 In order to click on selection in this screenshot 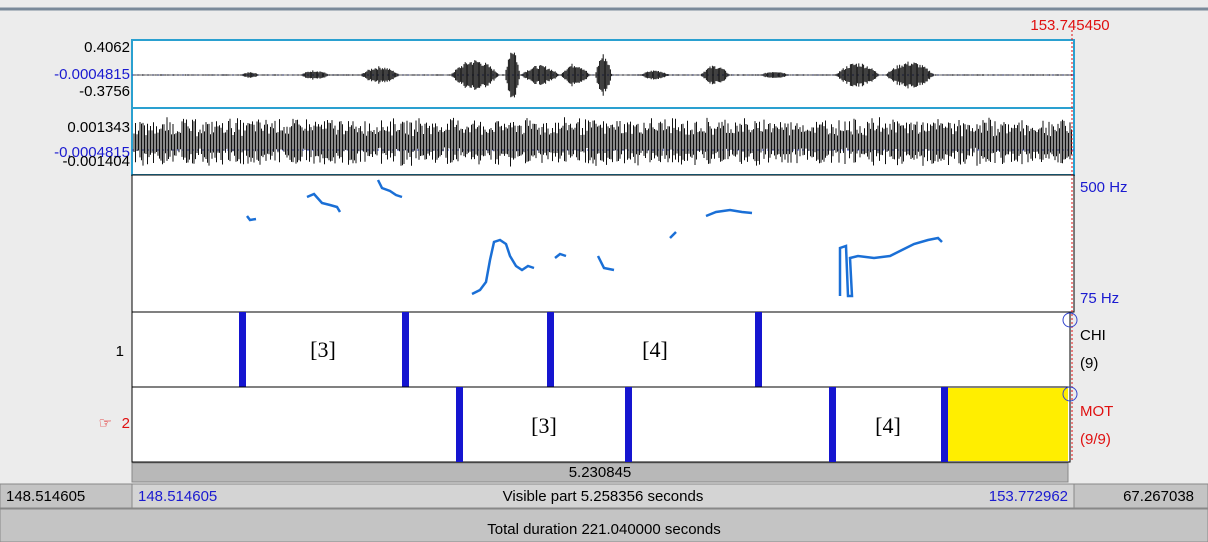, I will do `click(1008, 424)`.